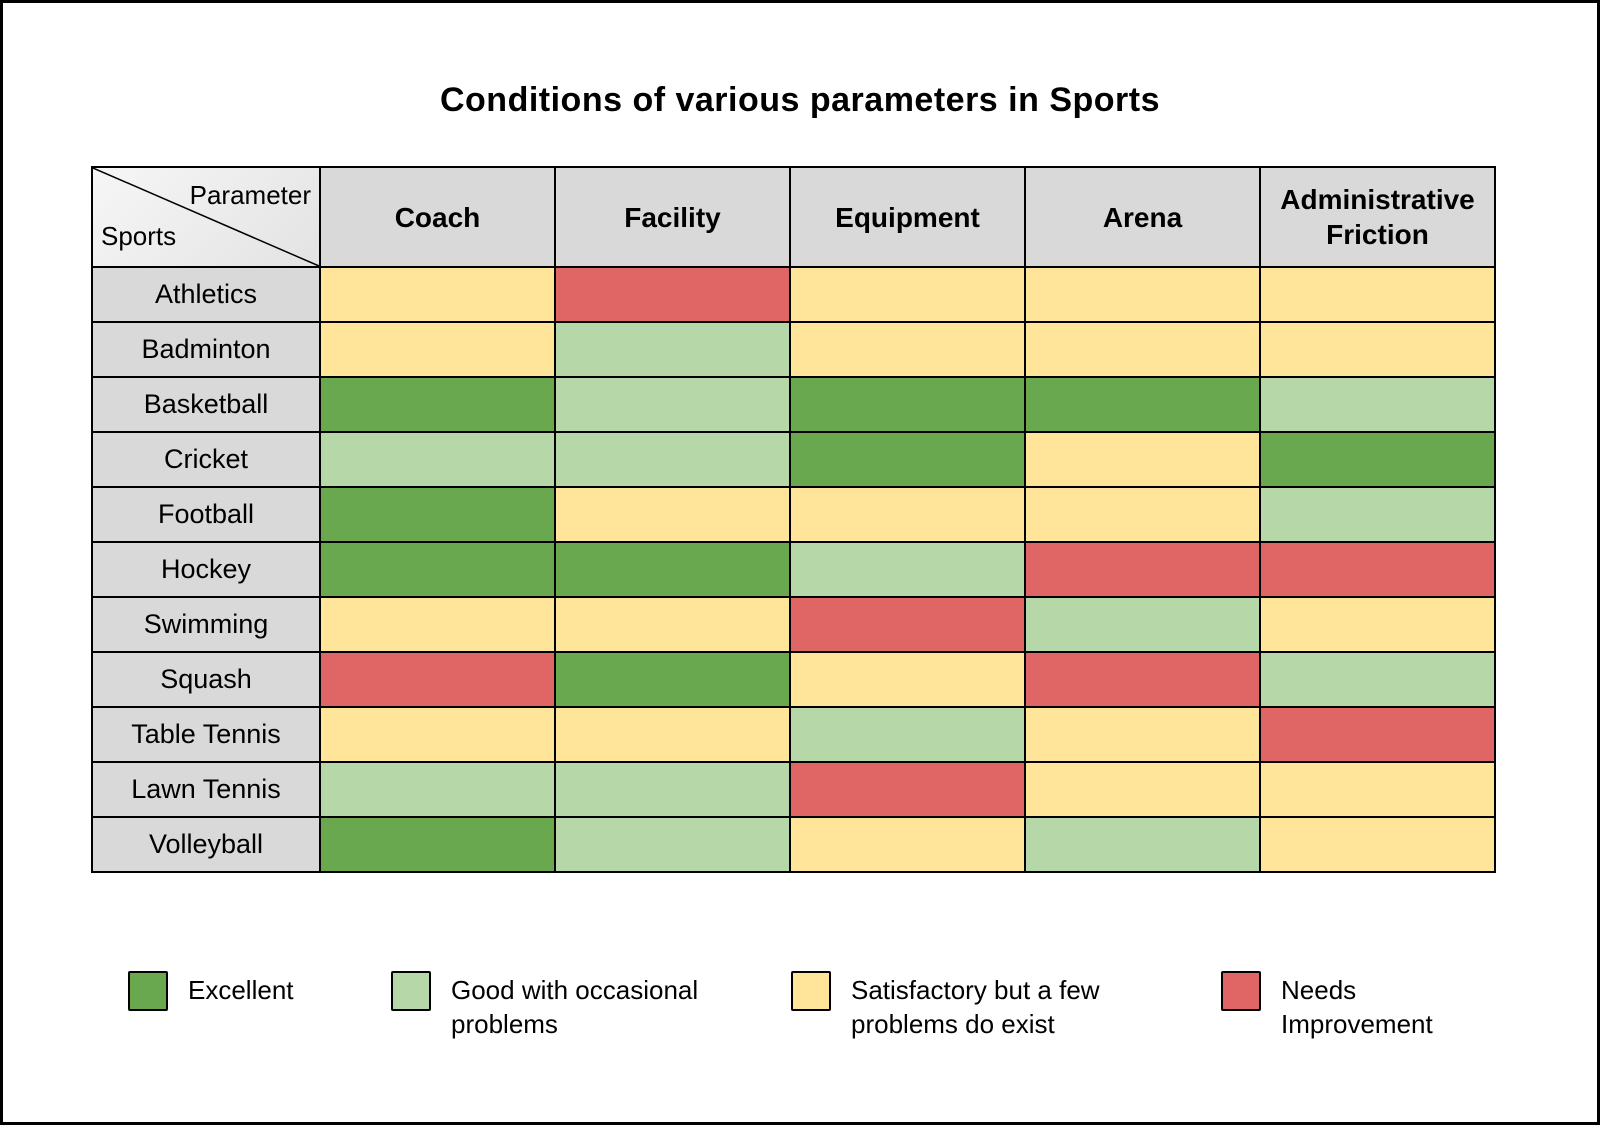 Image resolution: width=1600 pixels, height=1125 pixels. Describe the element at coordinates (206, 679) in the screenshot. I see `row-label-squash: Squash` at that location.